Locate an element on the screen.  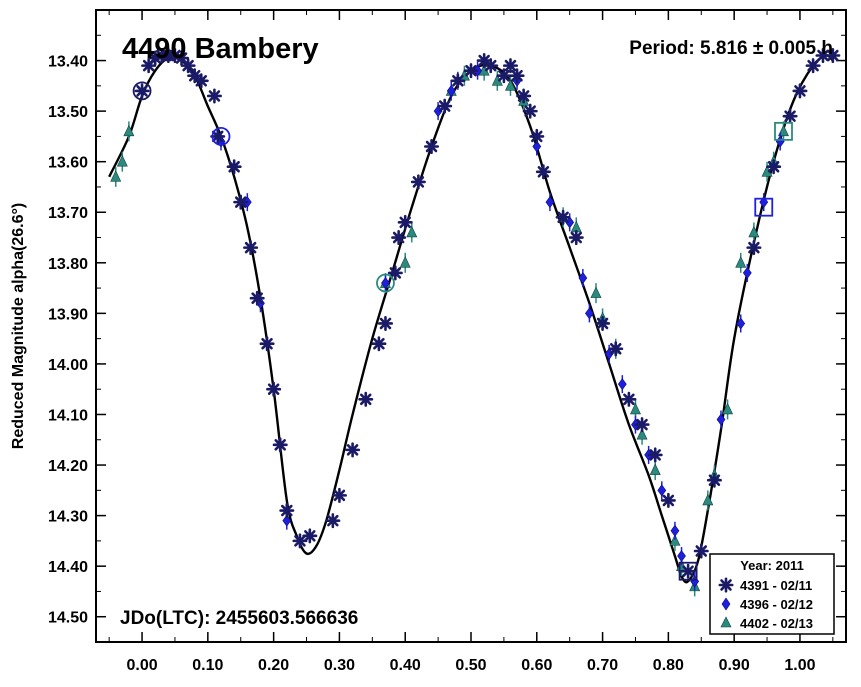
x-tick-label: 0.00 is located at coordinates (141, 665).